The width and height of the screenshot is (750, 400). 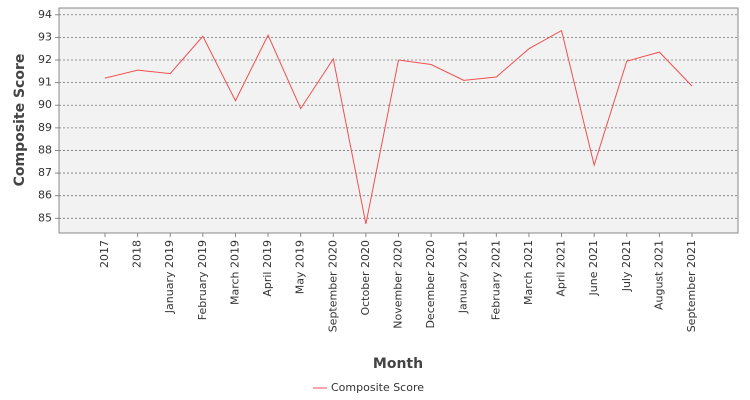 What do you see at coordinates (332, 286) in the screenshot?
I see `x-tick-label: September 2020` at bounding box center [332, 286].